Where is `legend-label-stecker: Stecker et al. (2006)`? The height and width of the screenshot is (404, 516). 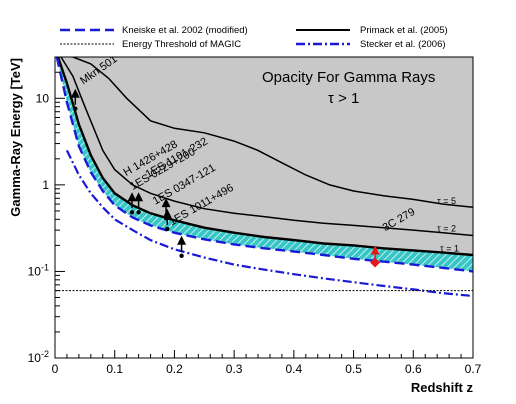 legend-label-stecker: Stecker et al. (2006) is located at coordinates (403, 44).